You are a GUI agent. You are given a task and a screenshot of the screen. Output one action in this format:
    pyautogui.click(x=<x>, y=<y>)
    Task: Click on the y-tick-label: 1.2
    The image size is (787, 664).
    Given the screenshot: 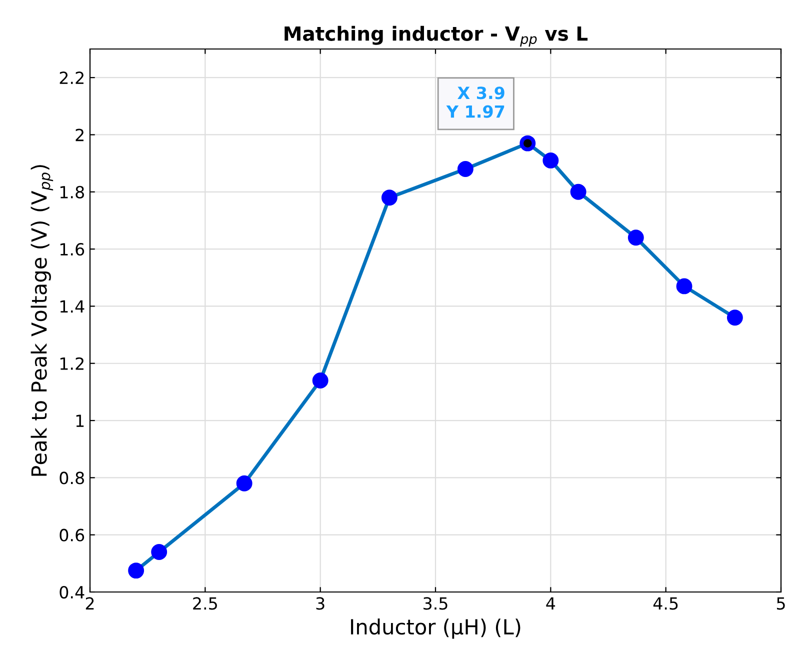 What is the action you would take?
    pyautogui.click(x=72, y=363)
    